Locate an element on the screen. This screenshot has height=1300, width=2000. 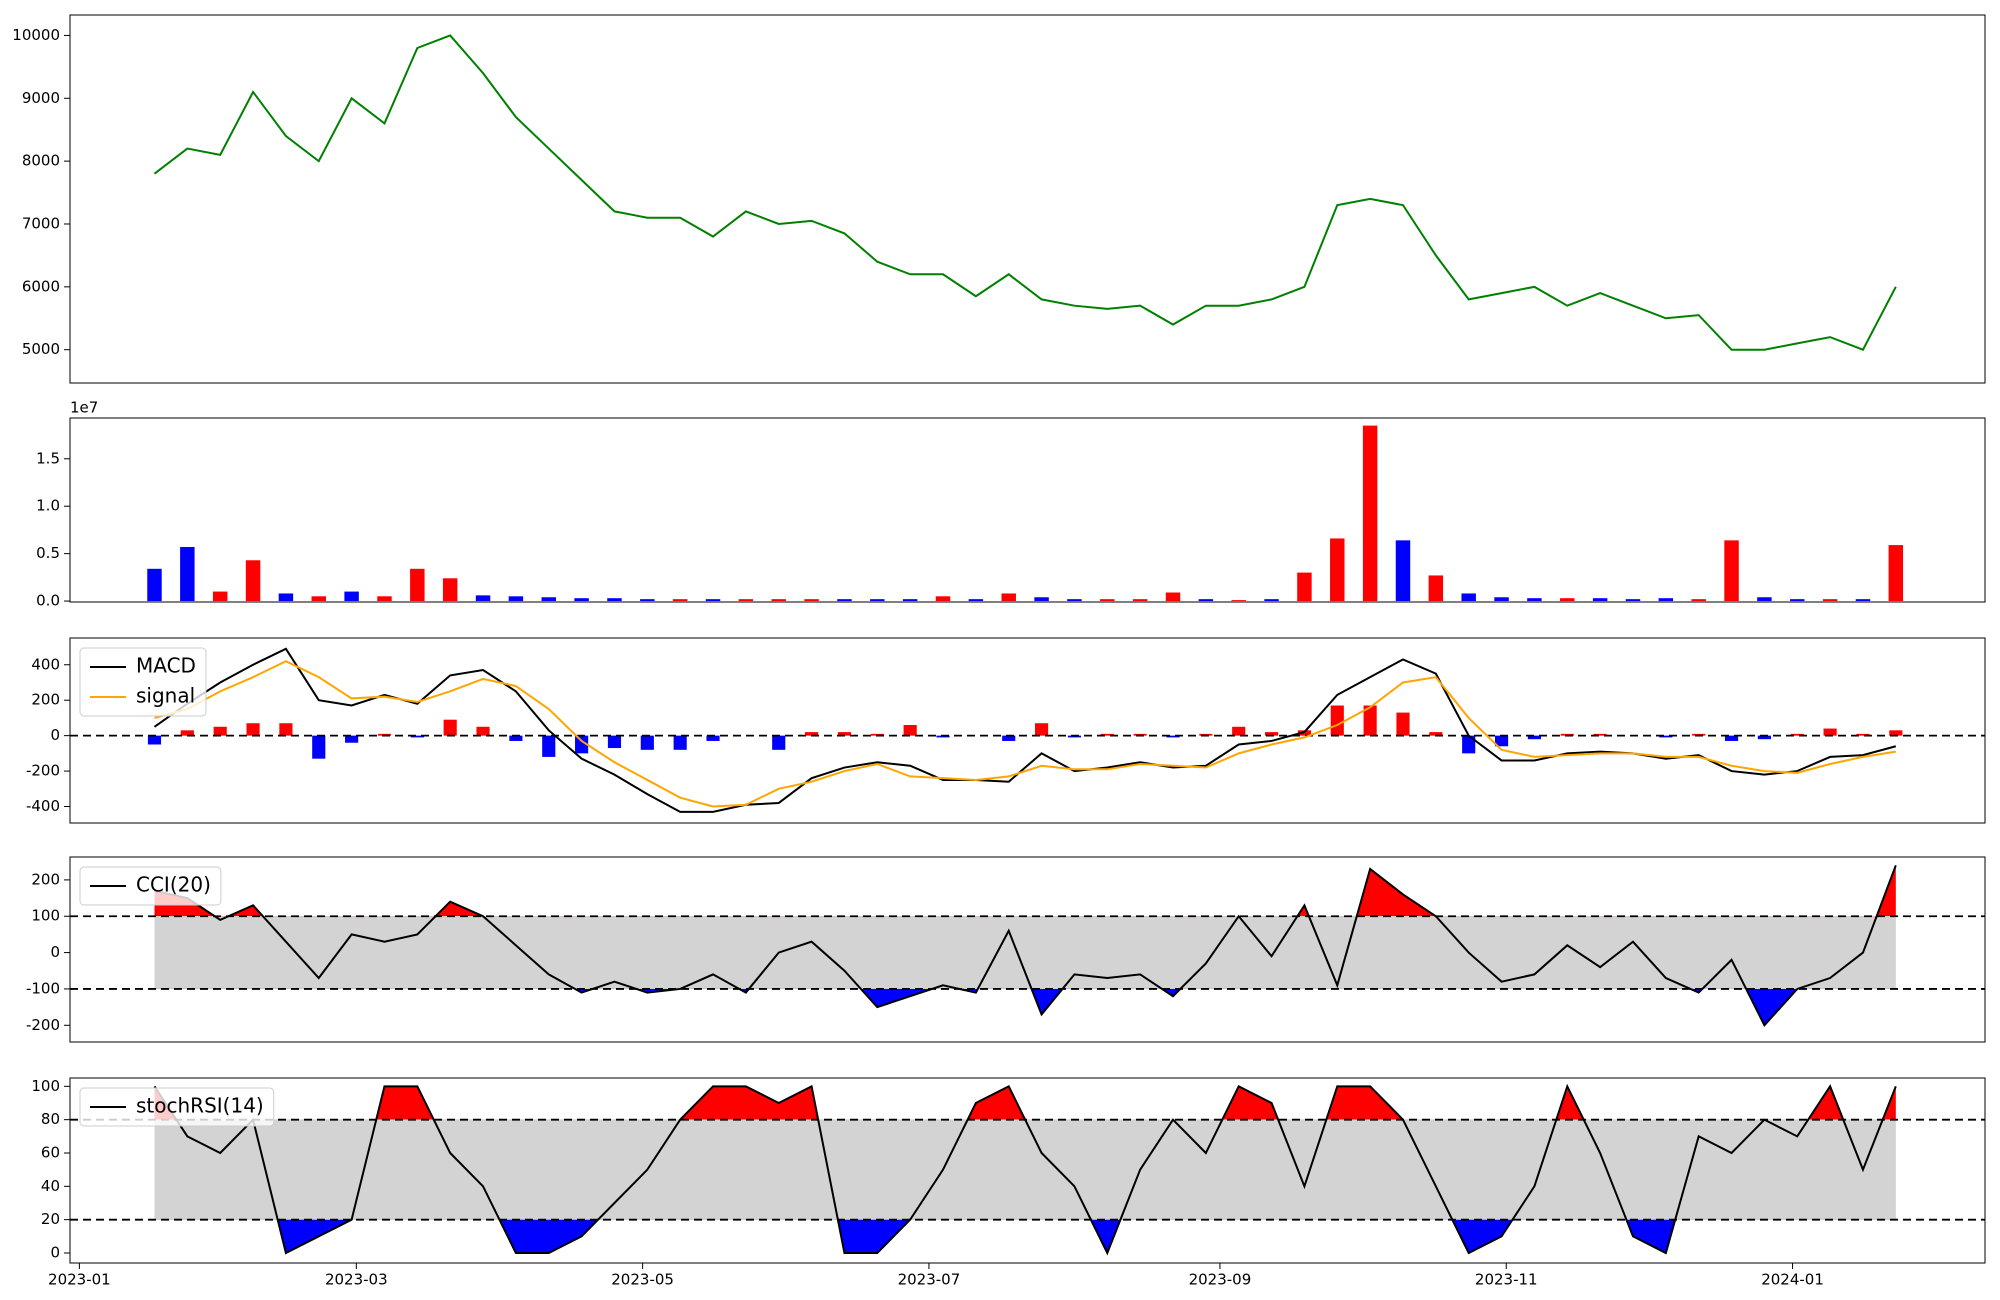
y-tick-label: 20 is located at coordinates (50, 1219).